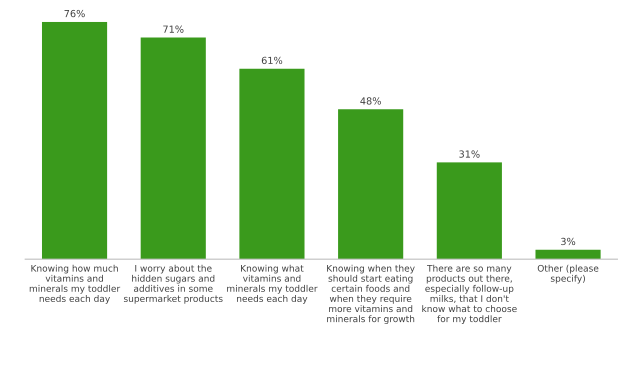 The width and height of the screenshot is (630, 365). I want to click on data-label: 71%, so click(173, 29).